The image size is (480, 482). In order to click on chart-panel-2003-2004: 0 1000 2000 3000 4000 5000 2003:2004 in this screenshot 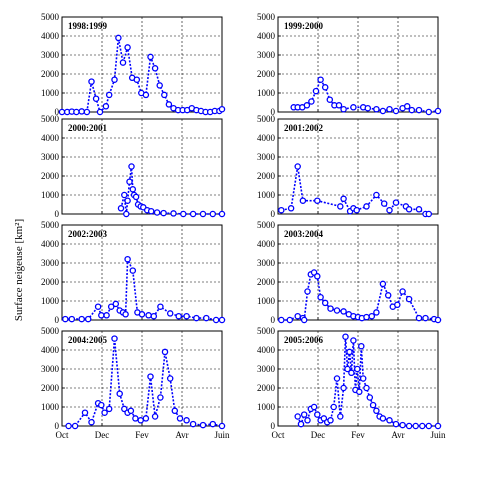, I will do `click(349, 272)`.